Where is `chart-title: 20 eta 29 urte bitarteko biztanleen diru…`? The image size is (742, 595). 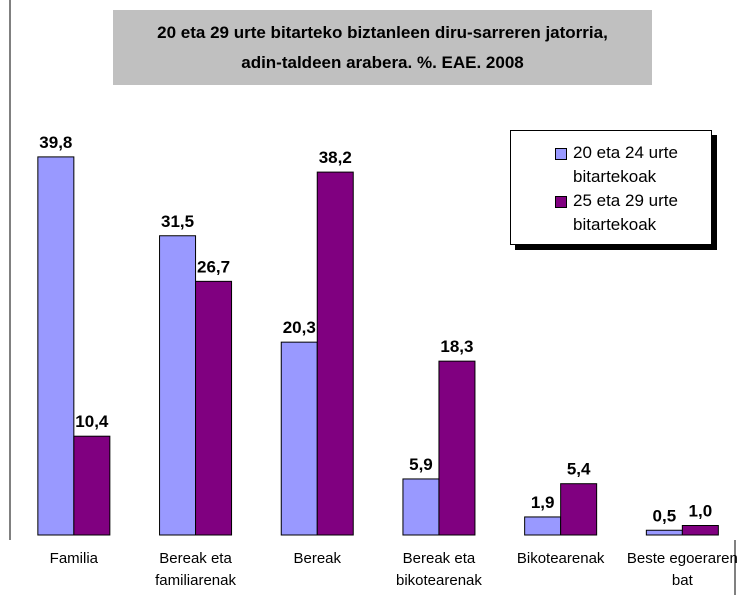 chart-title: 20 eta 29 urte bitarteko biztanleen diru… is located at coordinates (382, 47).